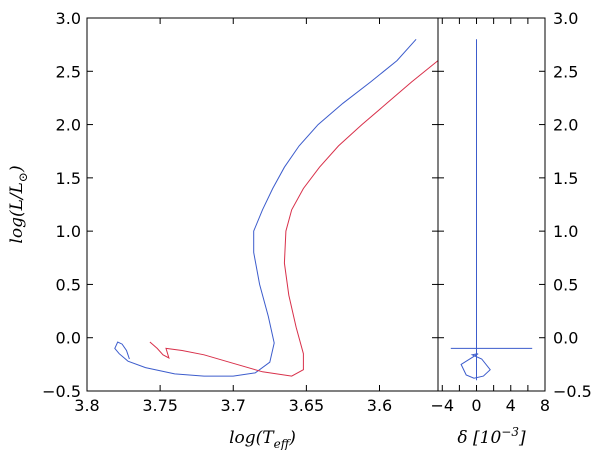  What do you see at coordinates (565, 178) in the screenshot?
I see `y-tick-label-right: 1.5` at bounding box center [565, 178].